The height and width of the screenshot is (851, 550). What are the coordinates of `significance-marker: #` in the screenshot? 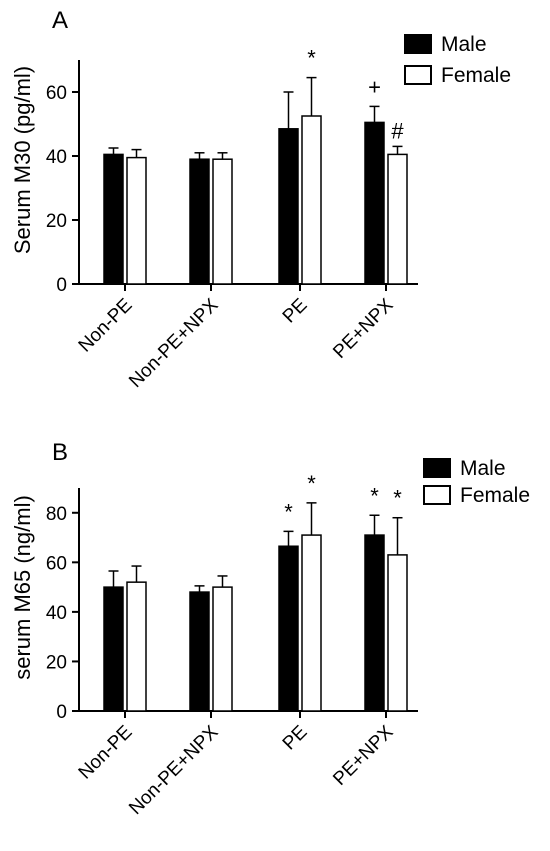 It's located at (397, 130).